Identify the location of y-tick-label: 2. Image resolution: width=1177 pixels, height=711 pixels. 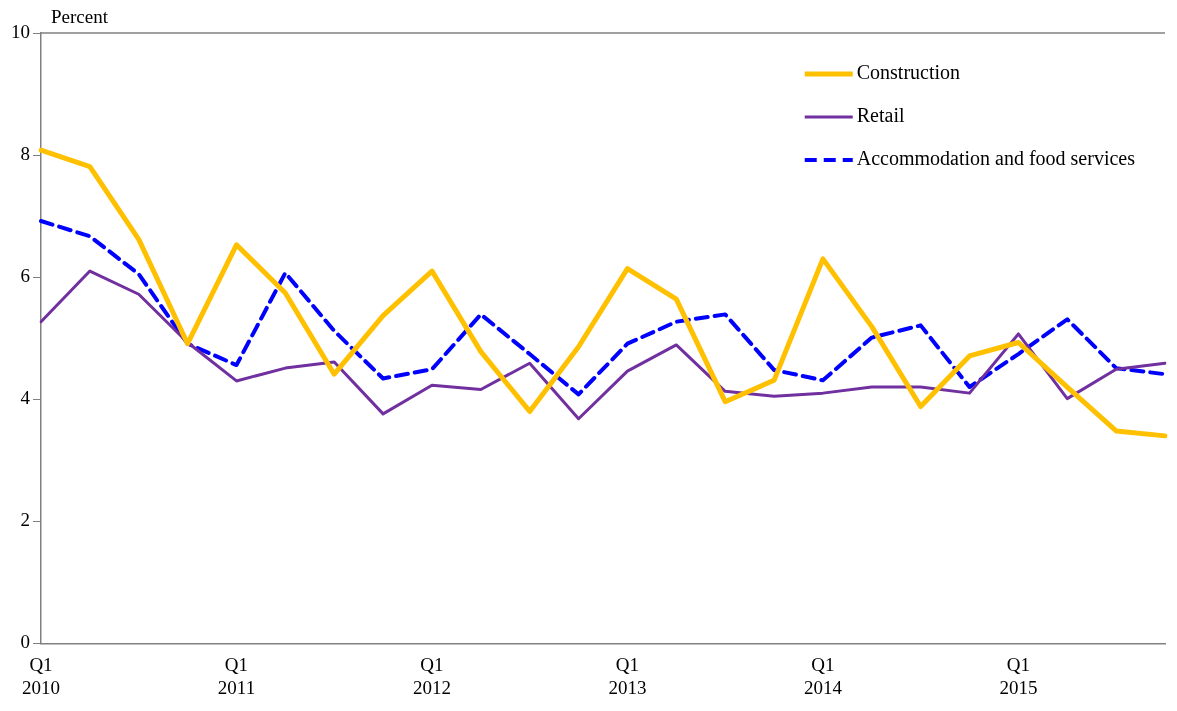
(25, 520).